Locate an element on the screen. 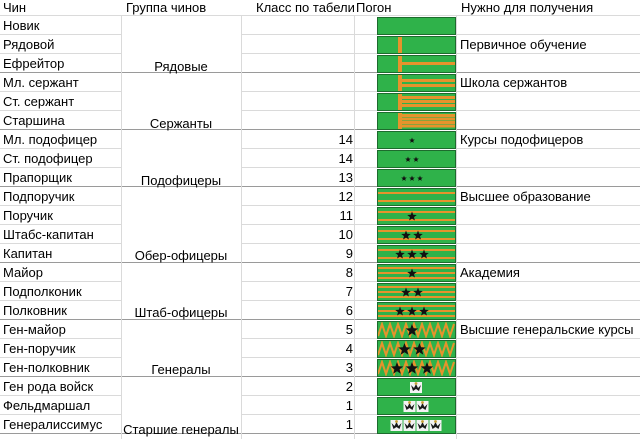  requirement: Высшие генеральские курсы is located at coordinates (547, 329).